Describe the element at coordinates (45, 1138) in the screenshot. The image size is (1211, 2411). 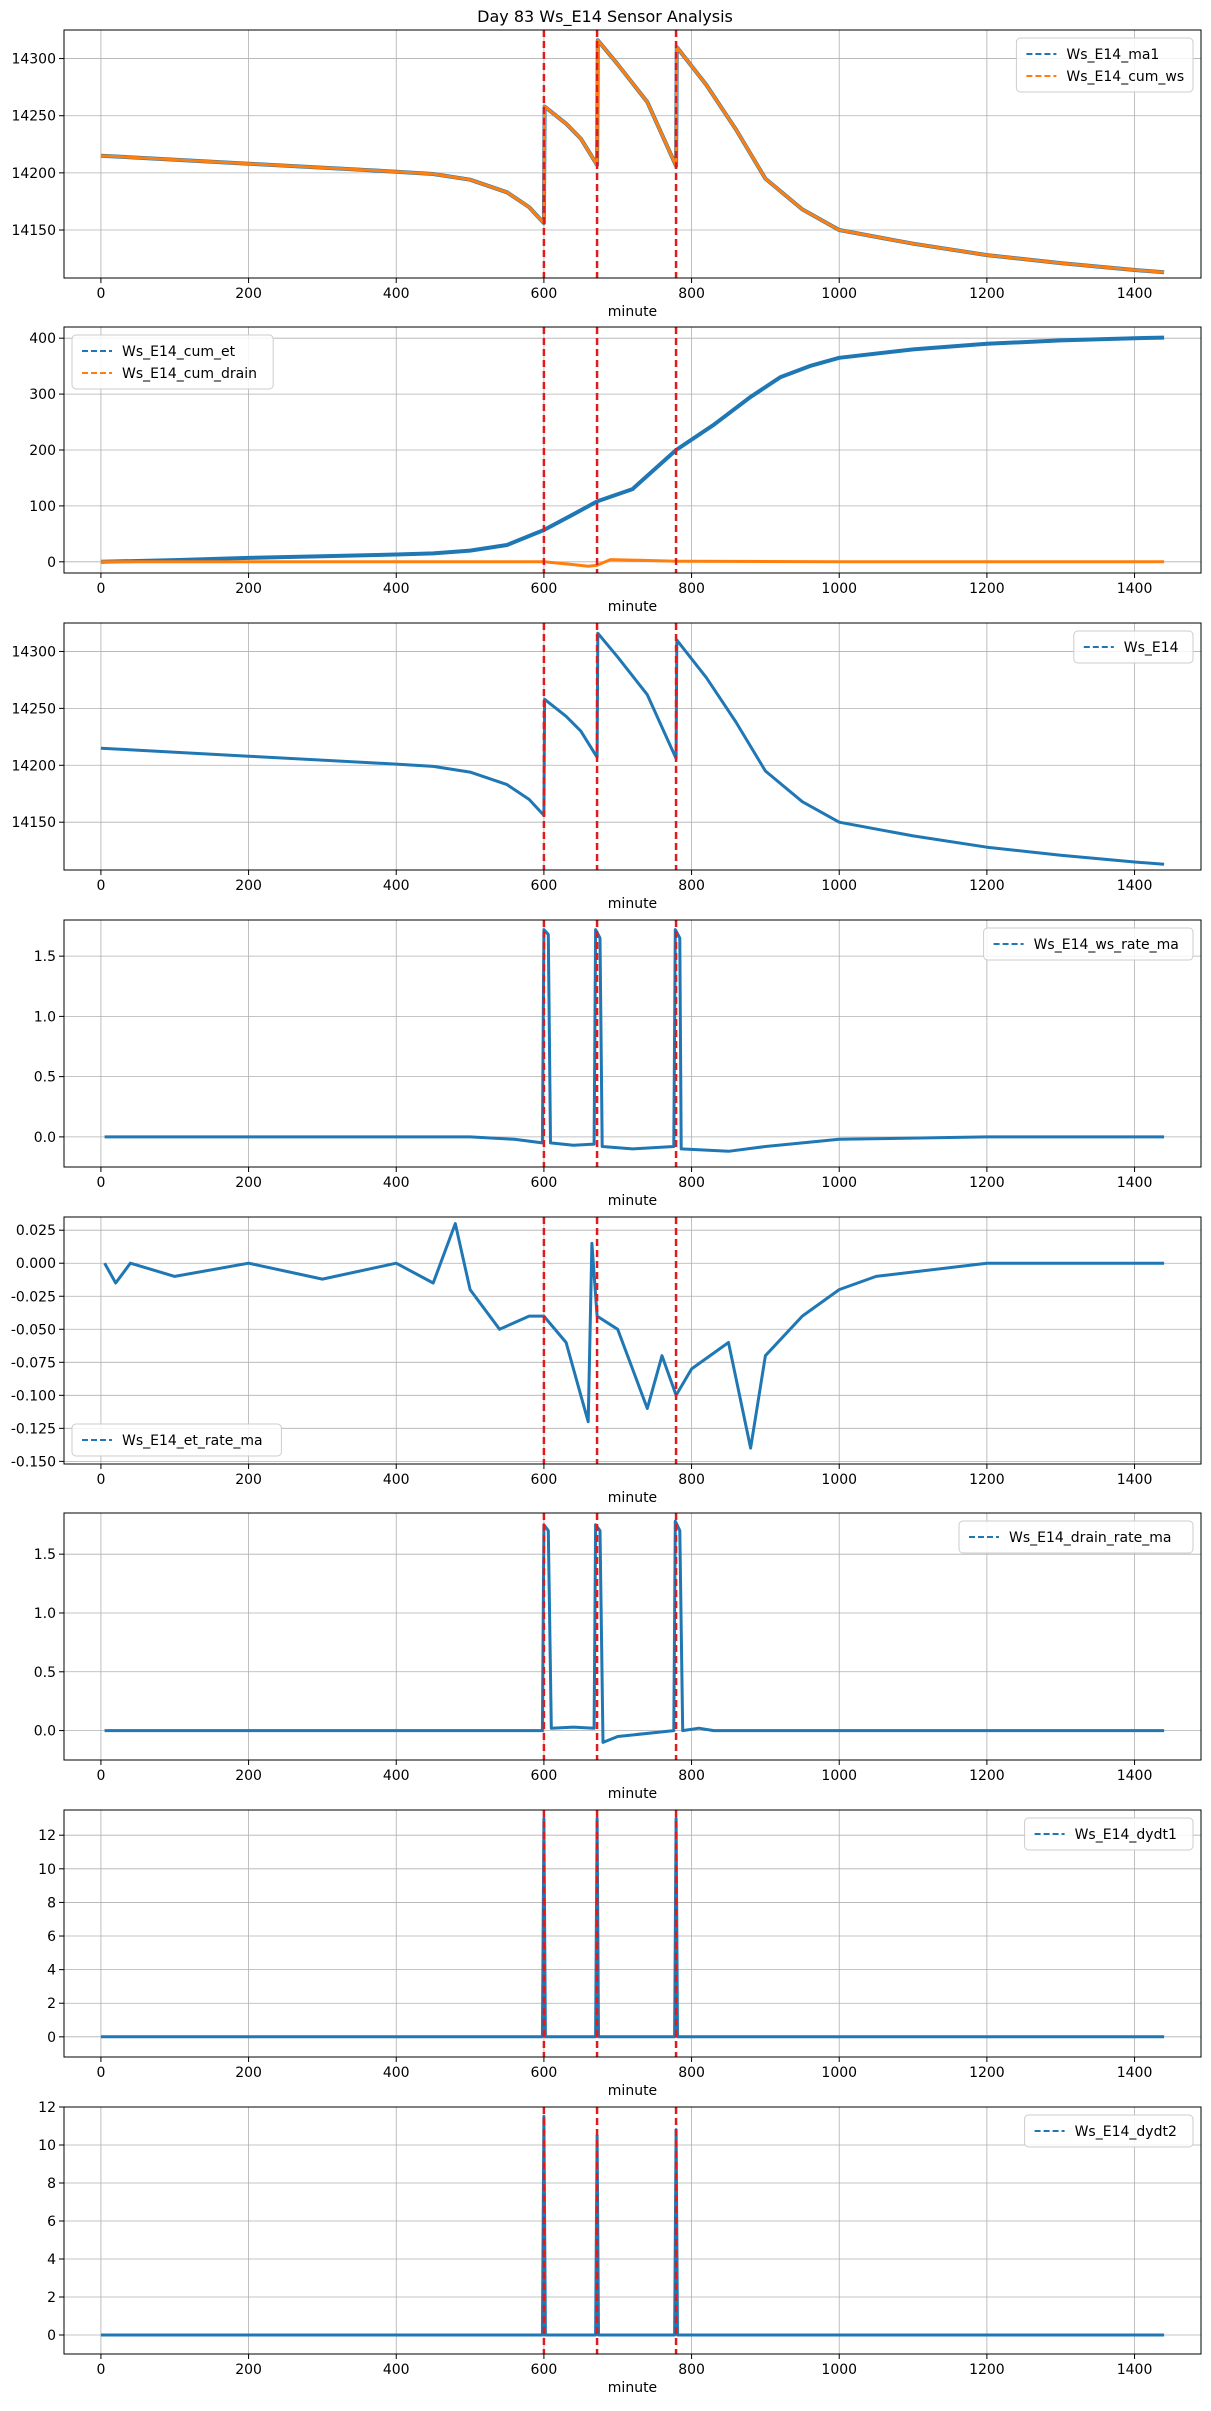
I see `y-tick-label: 0.0` at that location.